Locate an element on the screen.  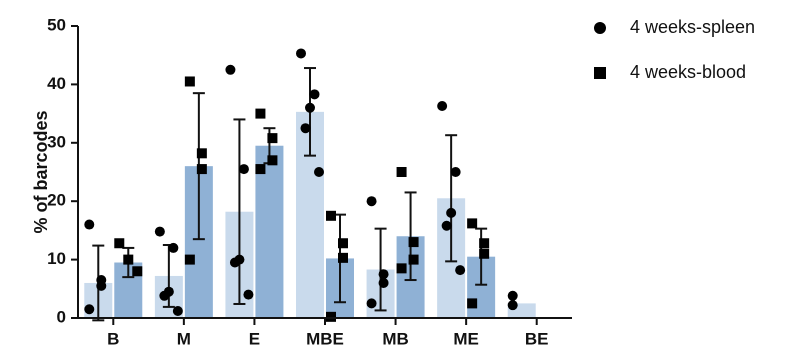
y-tick-label: 20 is located at coordinates (56, 200).